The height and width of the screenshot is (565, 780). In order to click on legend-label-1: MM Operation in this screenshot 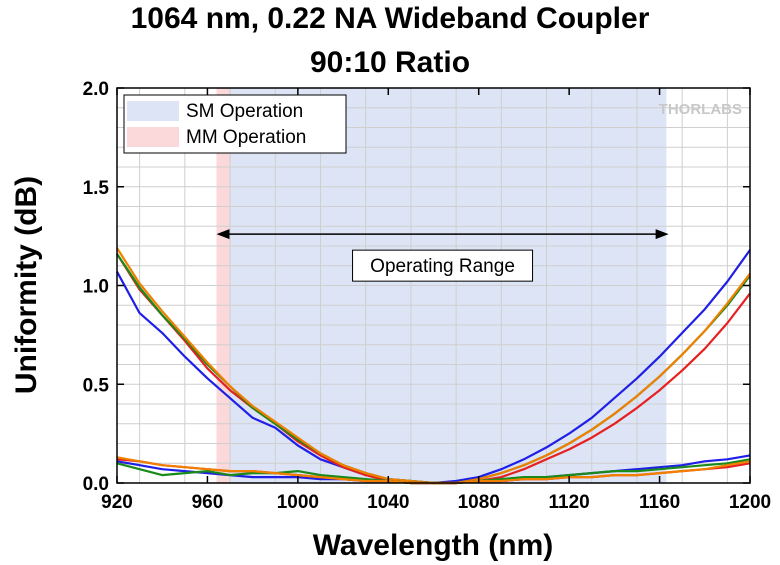, I will do `click(246, 137)`.